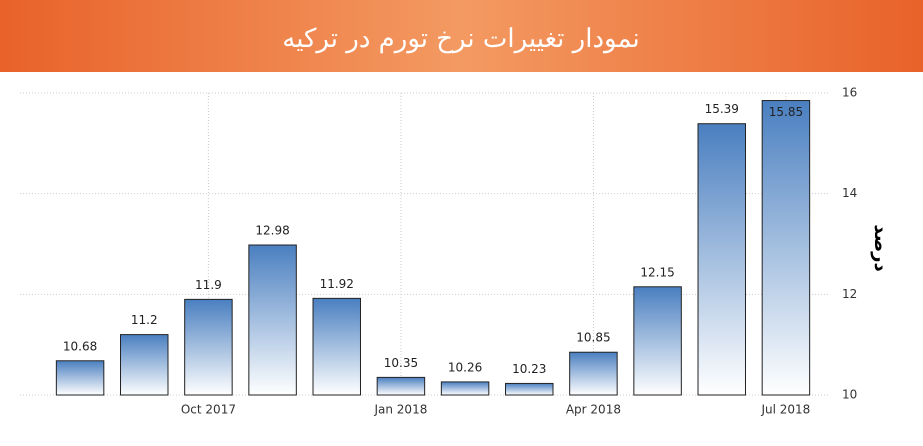  Describe the element at coordinates (337, 284) in the screenshot. I see `value-label: 11.92` at that location.